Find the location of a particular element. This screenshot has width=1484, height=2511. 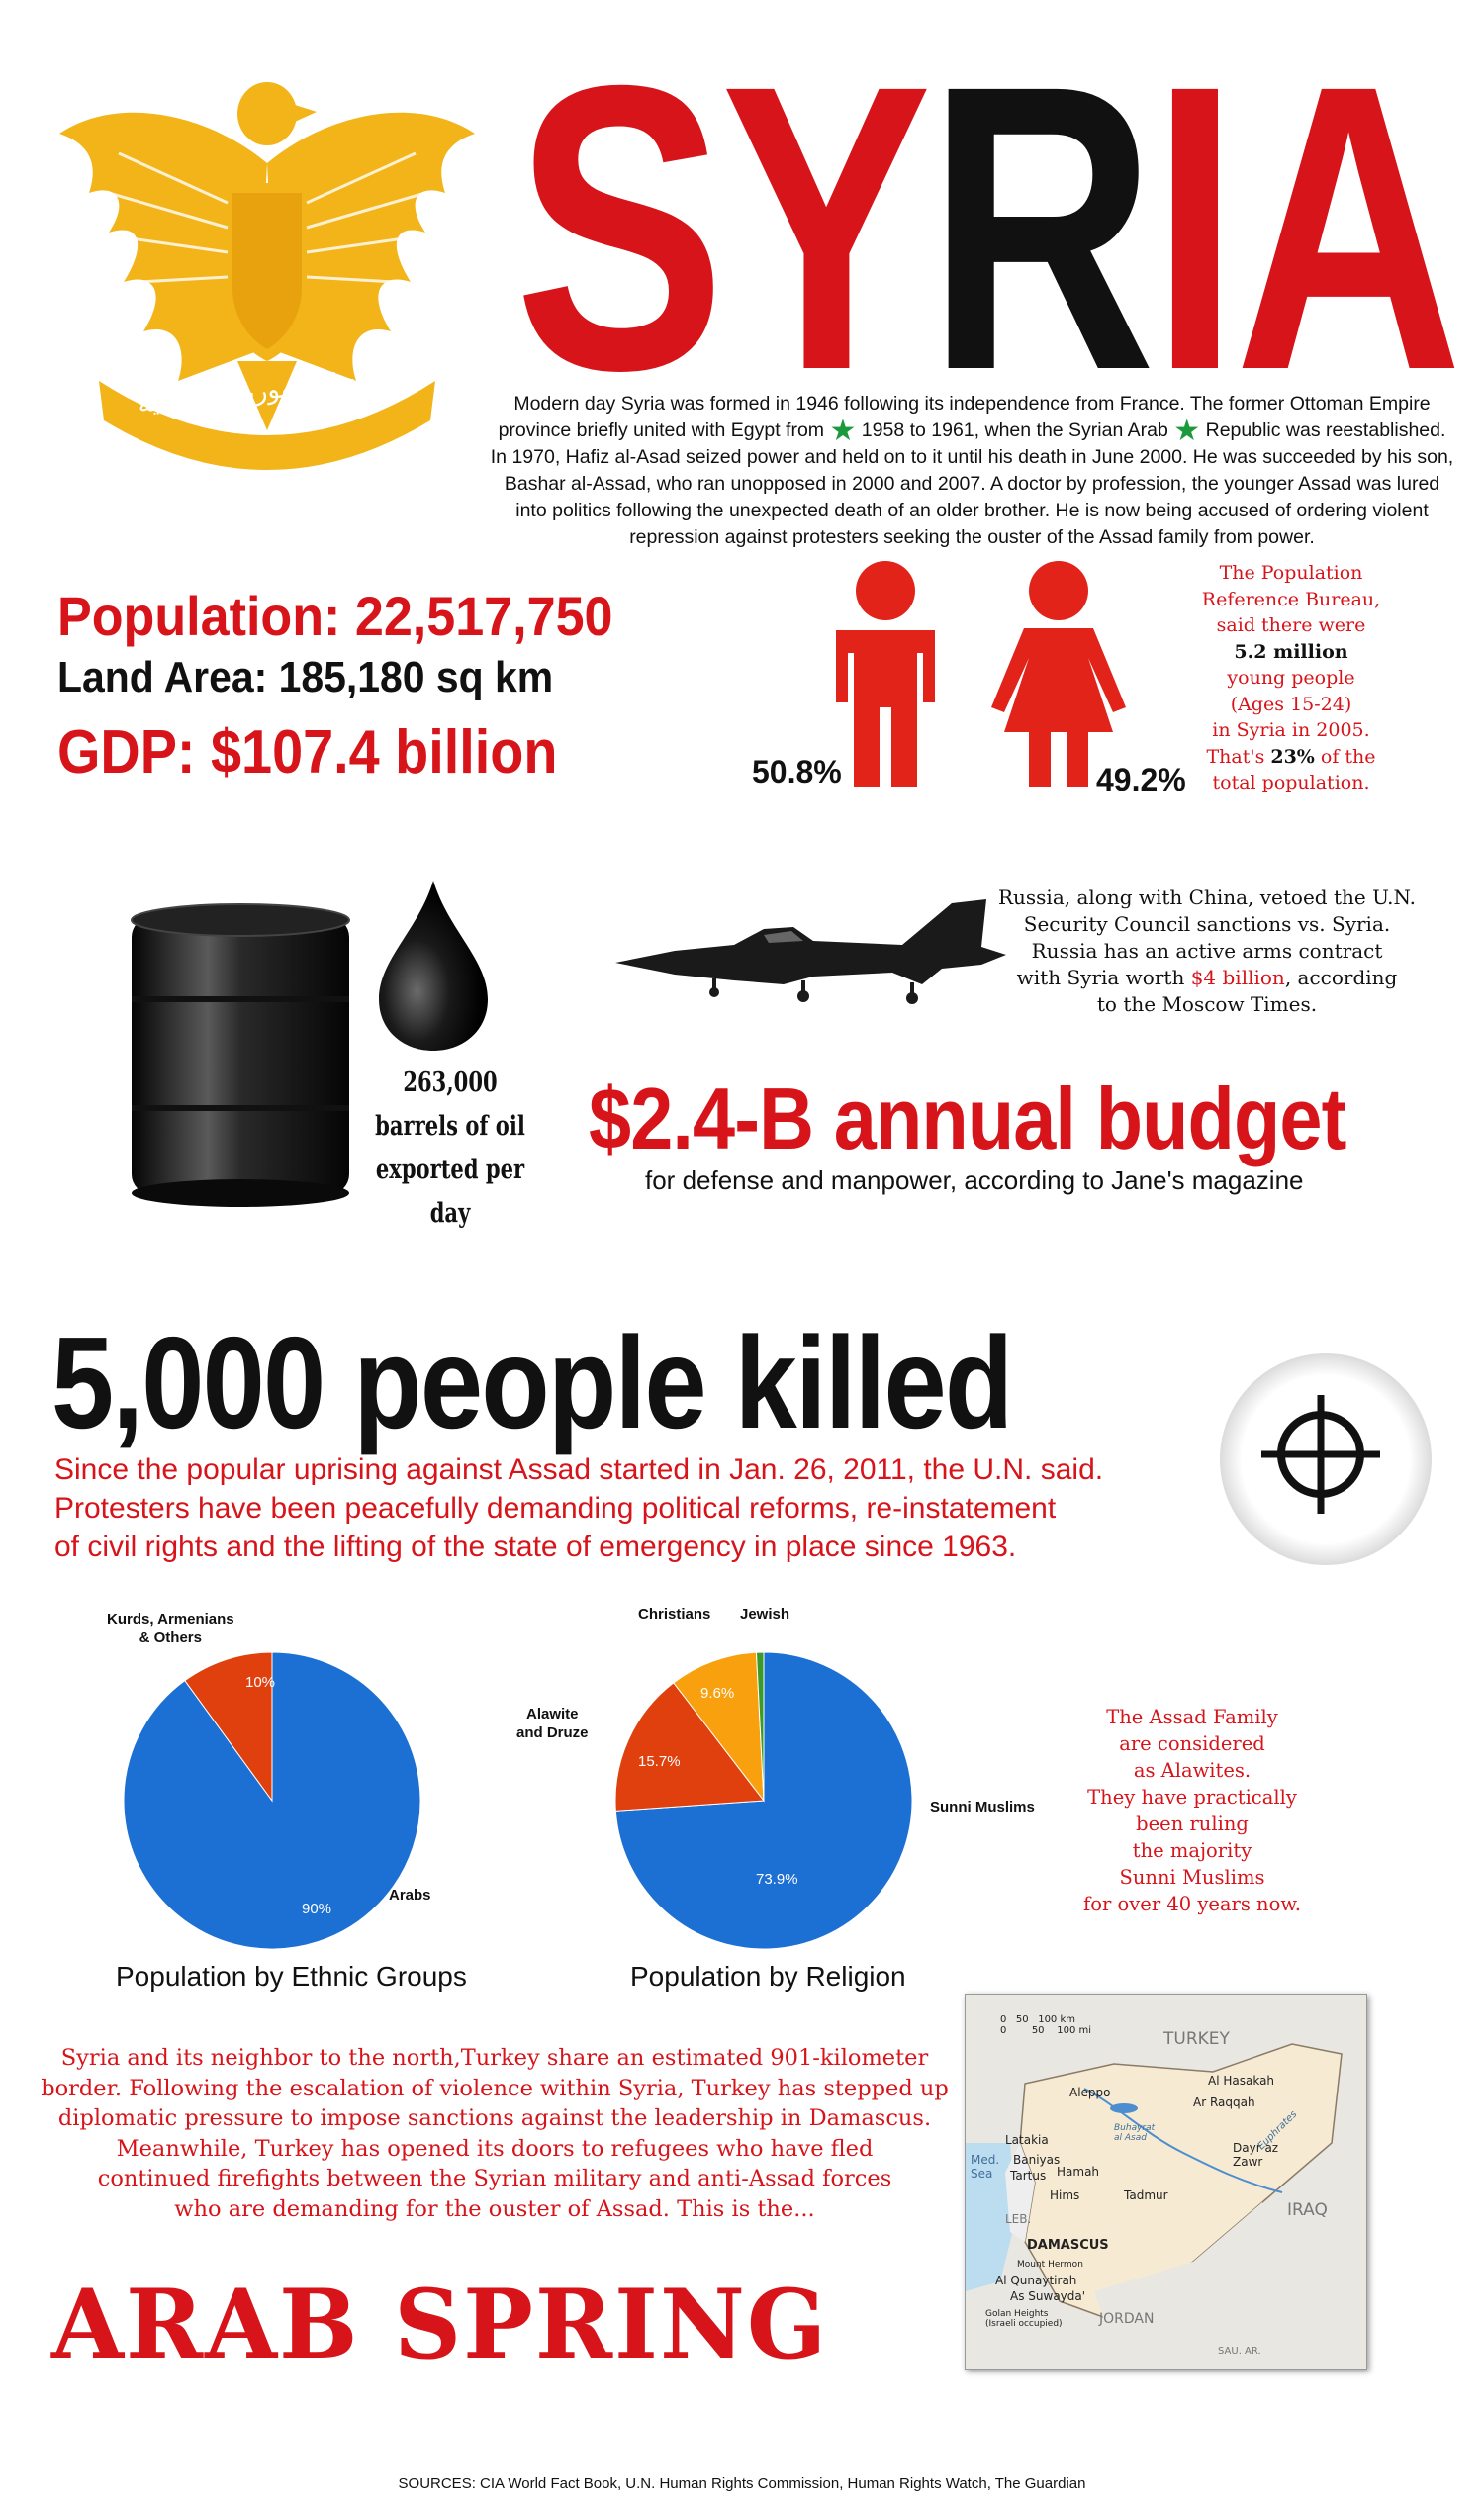

map-text: Buhayrat is located at coordinates (1135, 2128).